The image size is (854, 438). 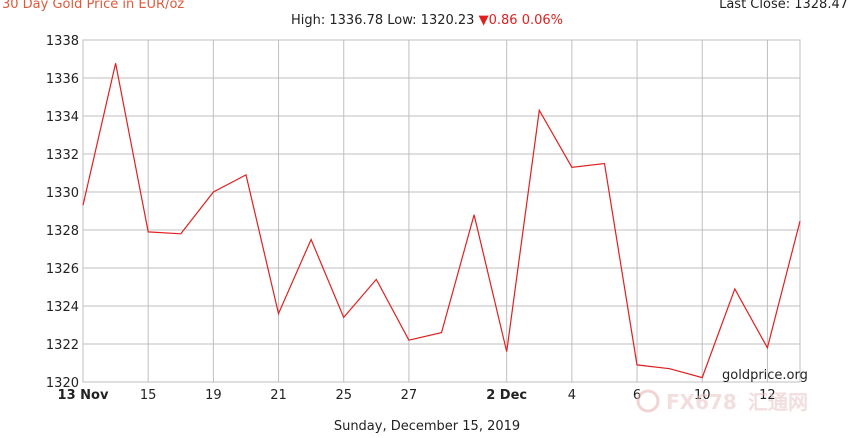 What do you see at coordinates (278, 395) in the screenshot?
I see `x-tick-label: 21` at bounding box center [278, 395].